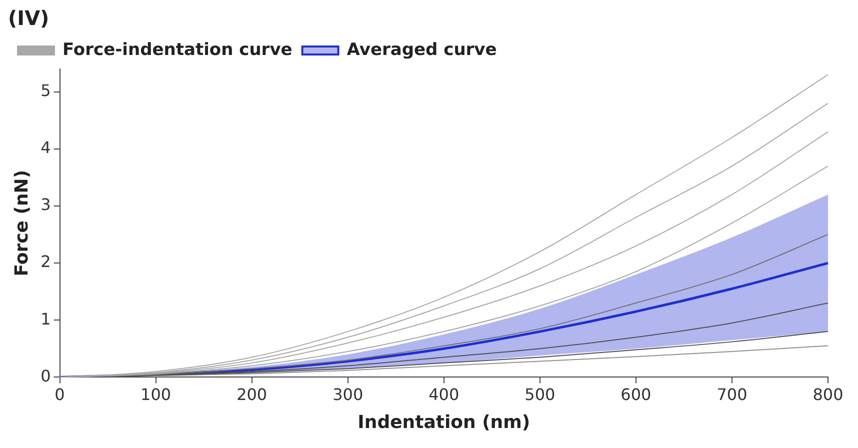  Describe the element at coordinates (540, 394) in the screenshot. I see `x-tick-label: 500` at that location.